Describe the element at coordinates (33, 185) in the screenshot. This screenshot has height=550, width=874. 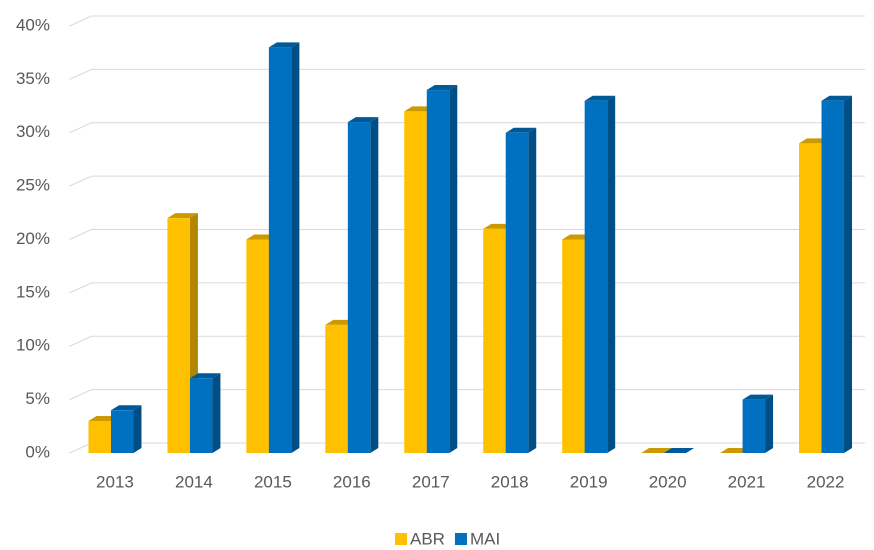
I see `y-tick-label: 25%` at that location.